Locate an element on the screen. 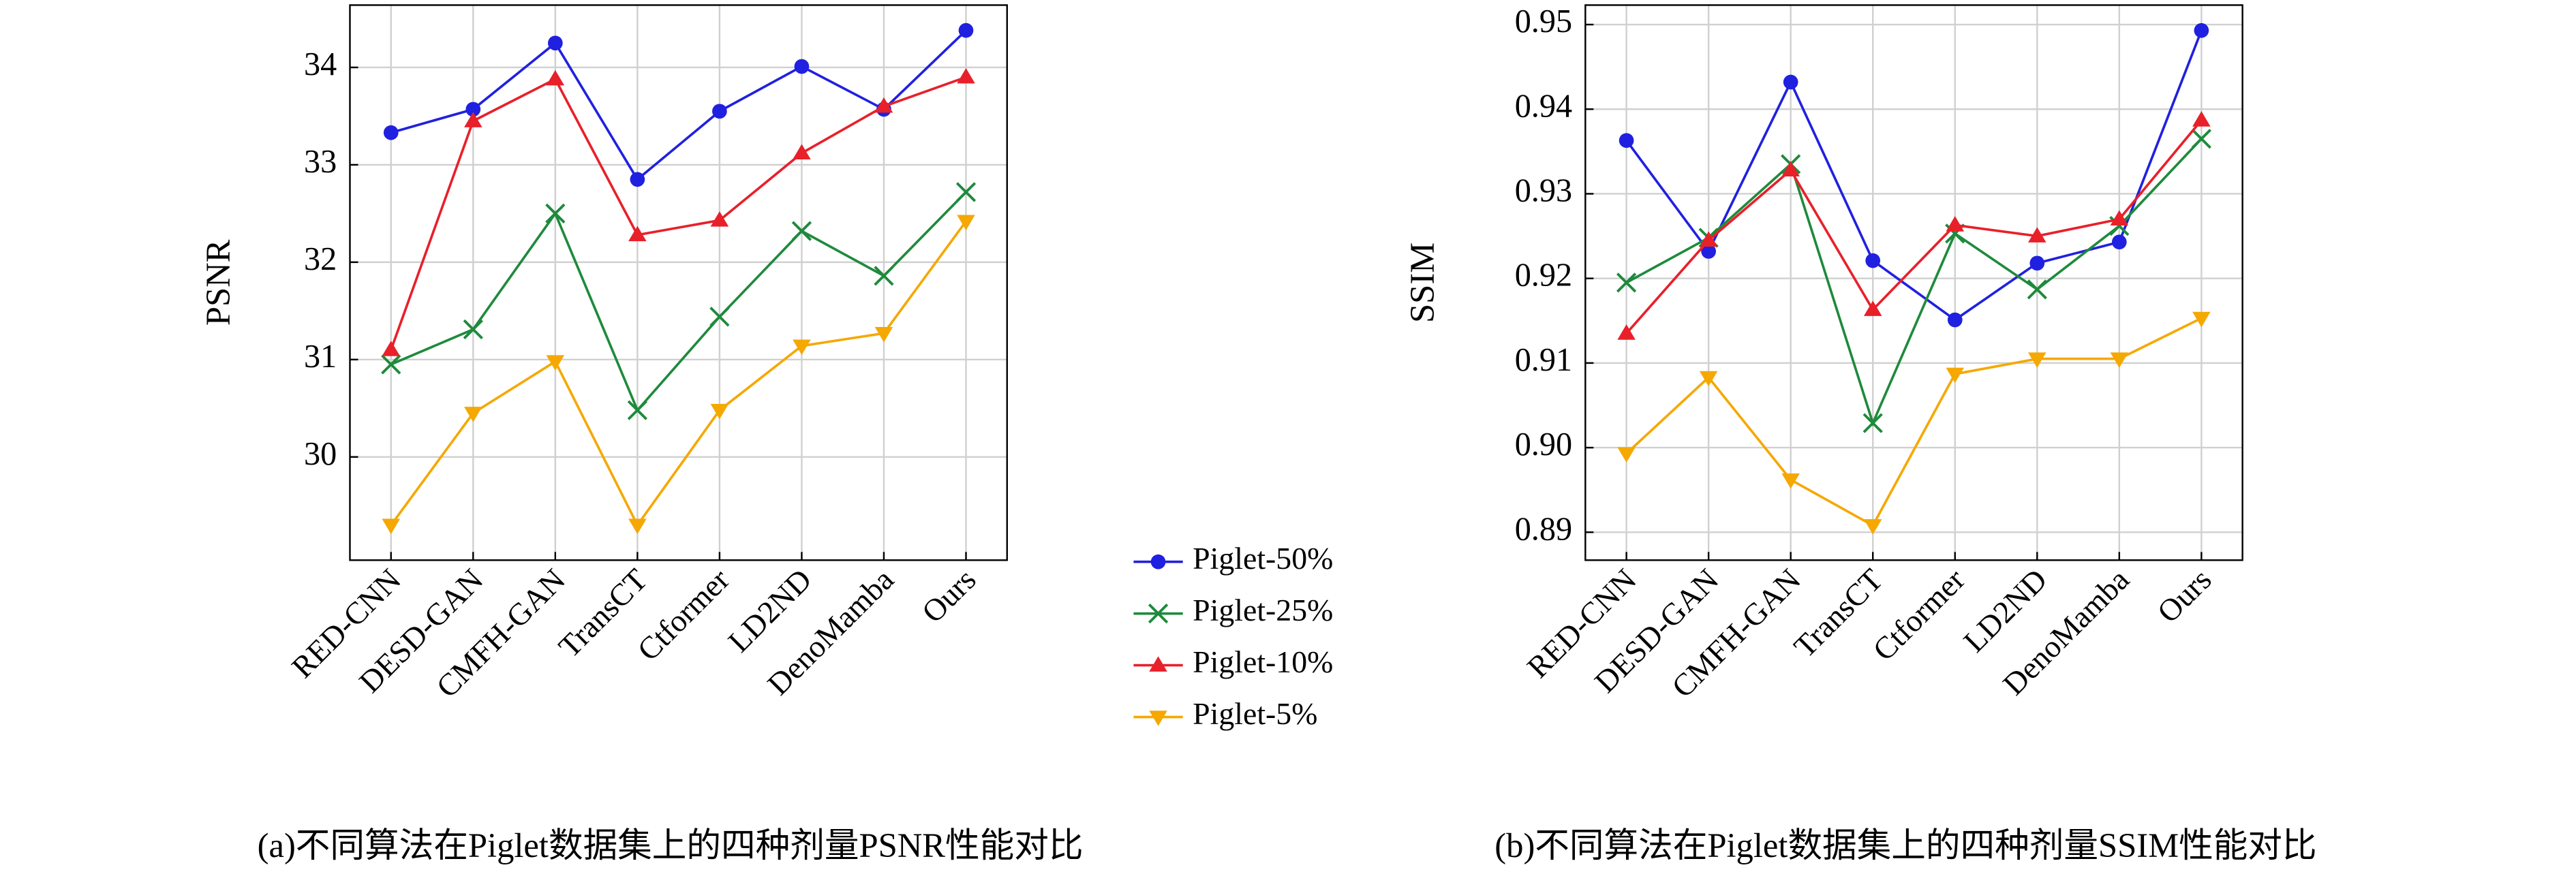 This screenshot has width=2576, height=874. caption: (a)不同算法在Piglet数据集上的四种剂量PSNR性能对比 is located at coordinates (671, 845).